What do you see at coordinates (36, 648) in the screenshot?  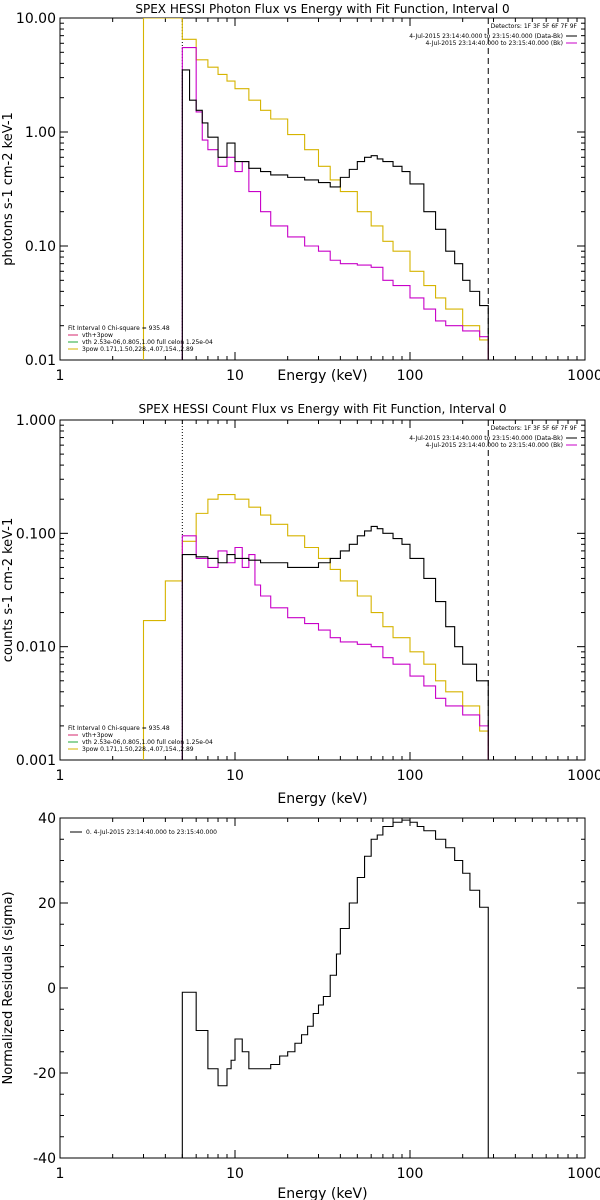 I see `count-ytick-label: 0.010` at bounding box center [36, 648].